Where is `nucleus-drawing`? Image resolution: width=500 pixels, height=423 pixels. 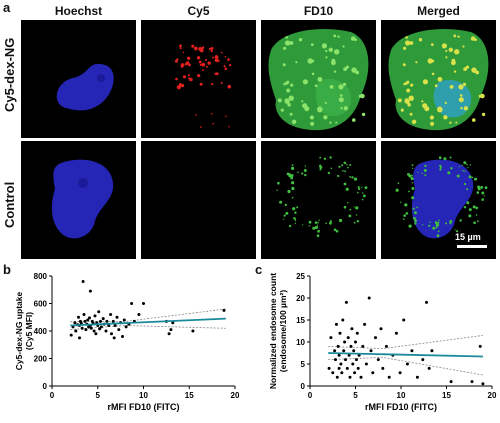 nucleus-drawing is located at coordinates (85, 87).